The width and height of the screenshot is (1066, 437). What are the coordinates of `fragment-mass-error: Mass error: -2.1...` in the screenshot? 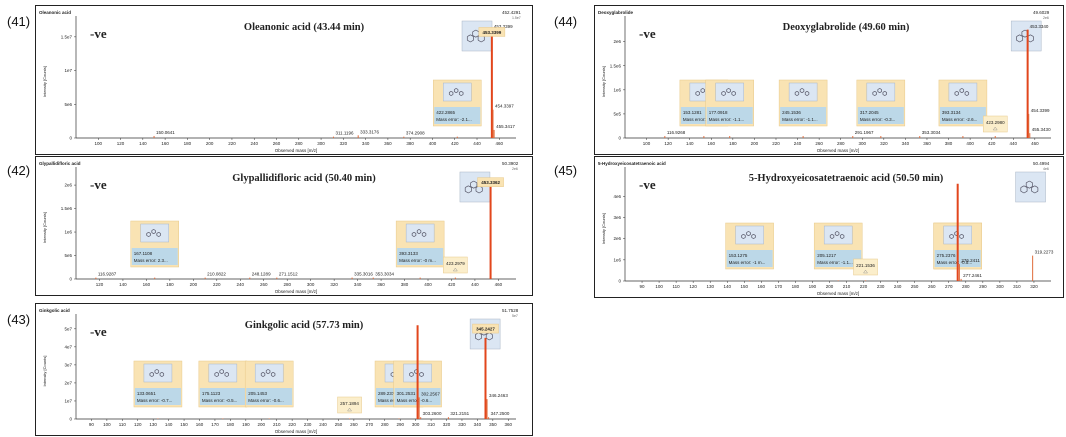 It's located at (454, 119).